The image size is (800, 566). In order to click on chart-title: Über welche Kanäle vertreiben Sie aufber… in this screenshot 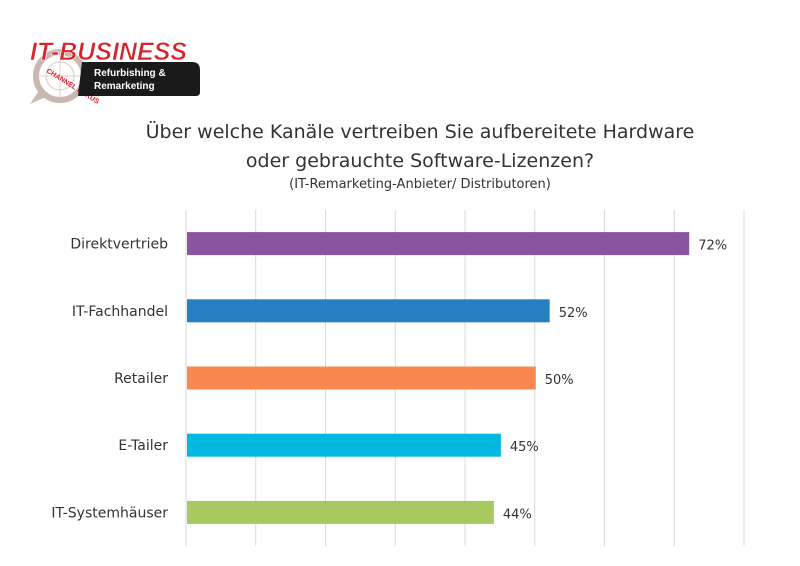, I will do `click(420, 147)`.